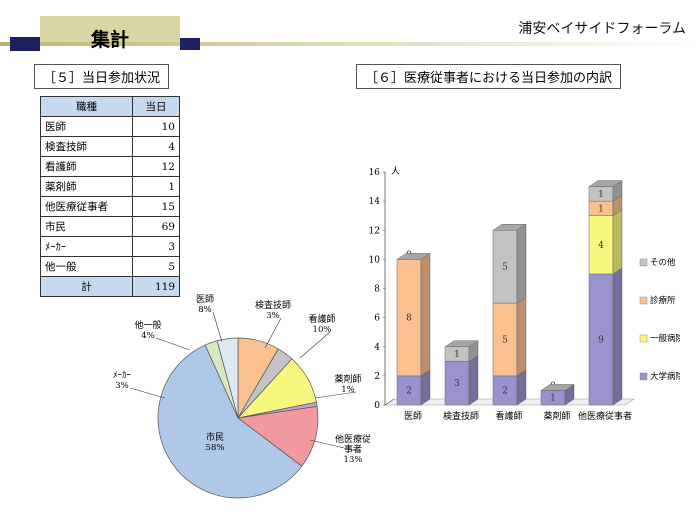 This screenshot has height=525, width=700. Describe the element at coordinates (348, 390) in the screenshot. I see `pie-slice-percent: 1%` at that location.